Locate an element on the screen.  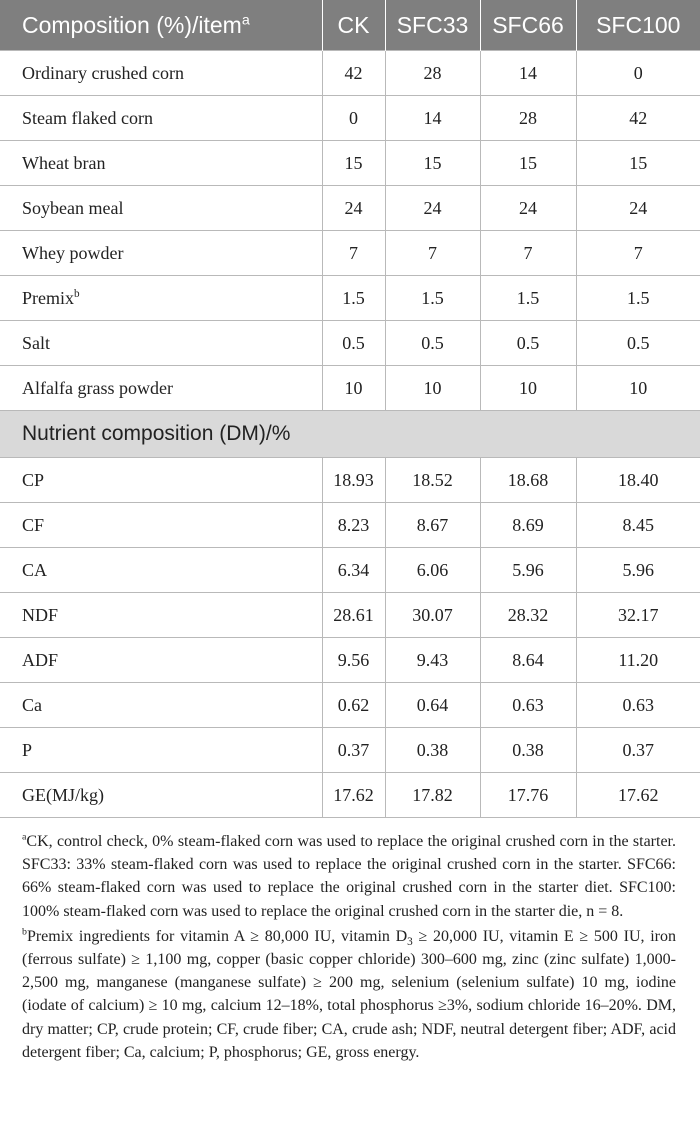
table-row: Soybean meal 24 24 24 24 is located at coordinates (350, 208).